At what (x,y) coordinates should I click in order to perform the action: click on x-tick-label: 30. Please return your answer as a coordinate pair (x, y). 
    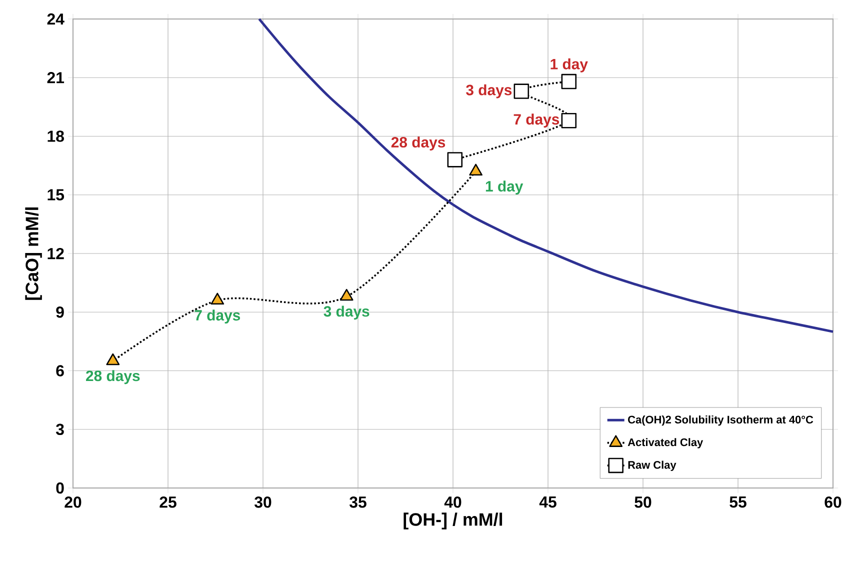
    Looking at the image, I should click on (263, 502).